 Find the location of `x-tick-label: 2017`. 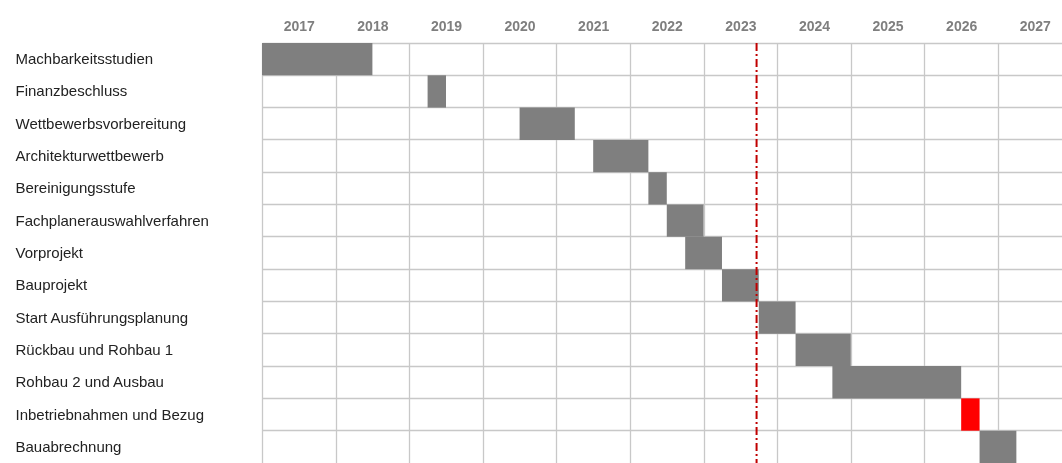

x-tick-label: 2017 is located at coordinates (299, 25).